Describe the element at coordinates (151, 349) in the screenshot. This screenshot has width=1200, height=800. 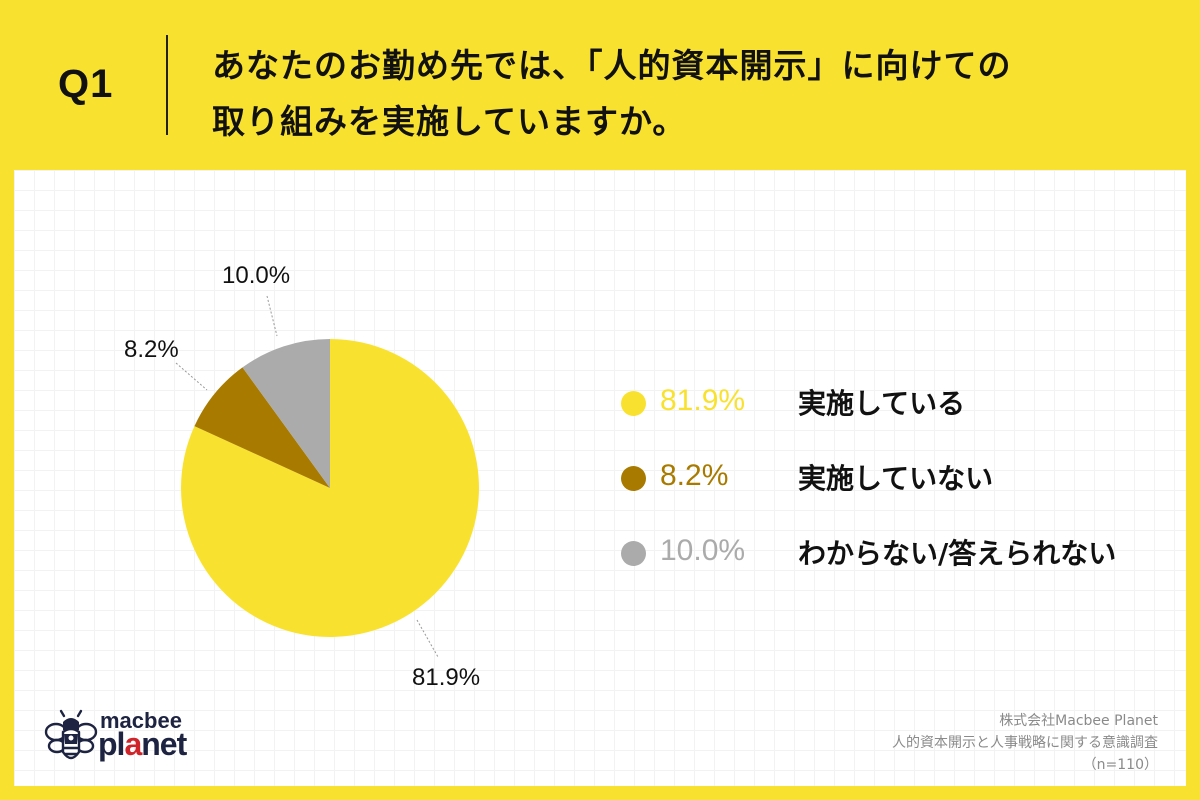
I see `pie-label-not-implemented: 8.2%` at that location.